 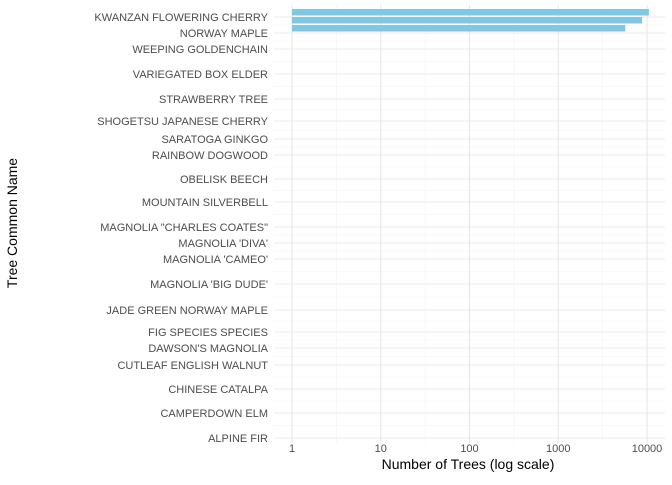 I want to click on x-tick-label: 100, so click(x=469, y=449).